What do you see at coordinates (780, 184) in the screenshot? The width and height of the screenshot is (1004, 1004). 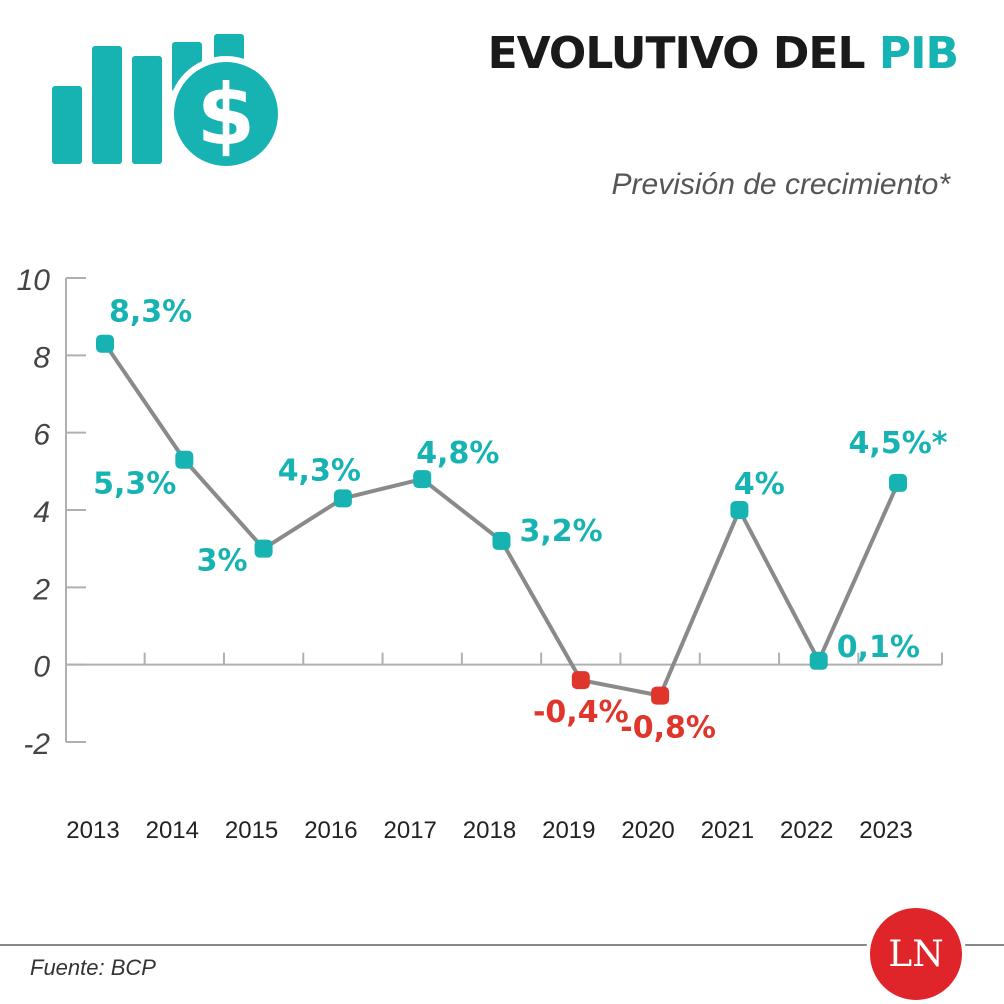 I see `chart-subtitle: Previsión de crecimiento*` at bounding box center [780, 184].